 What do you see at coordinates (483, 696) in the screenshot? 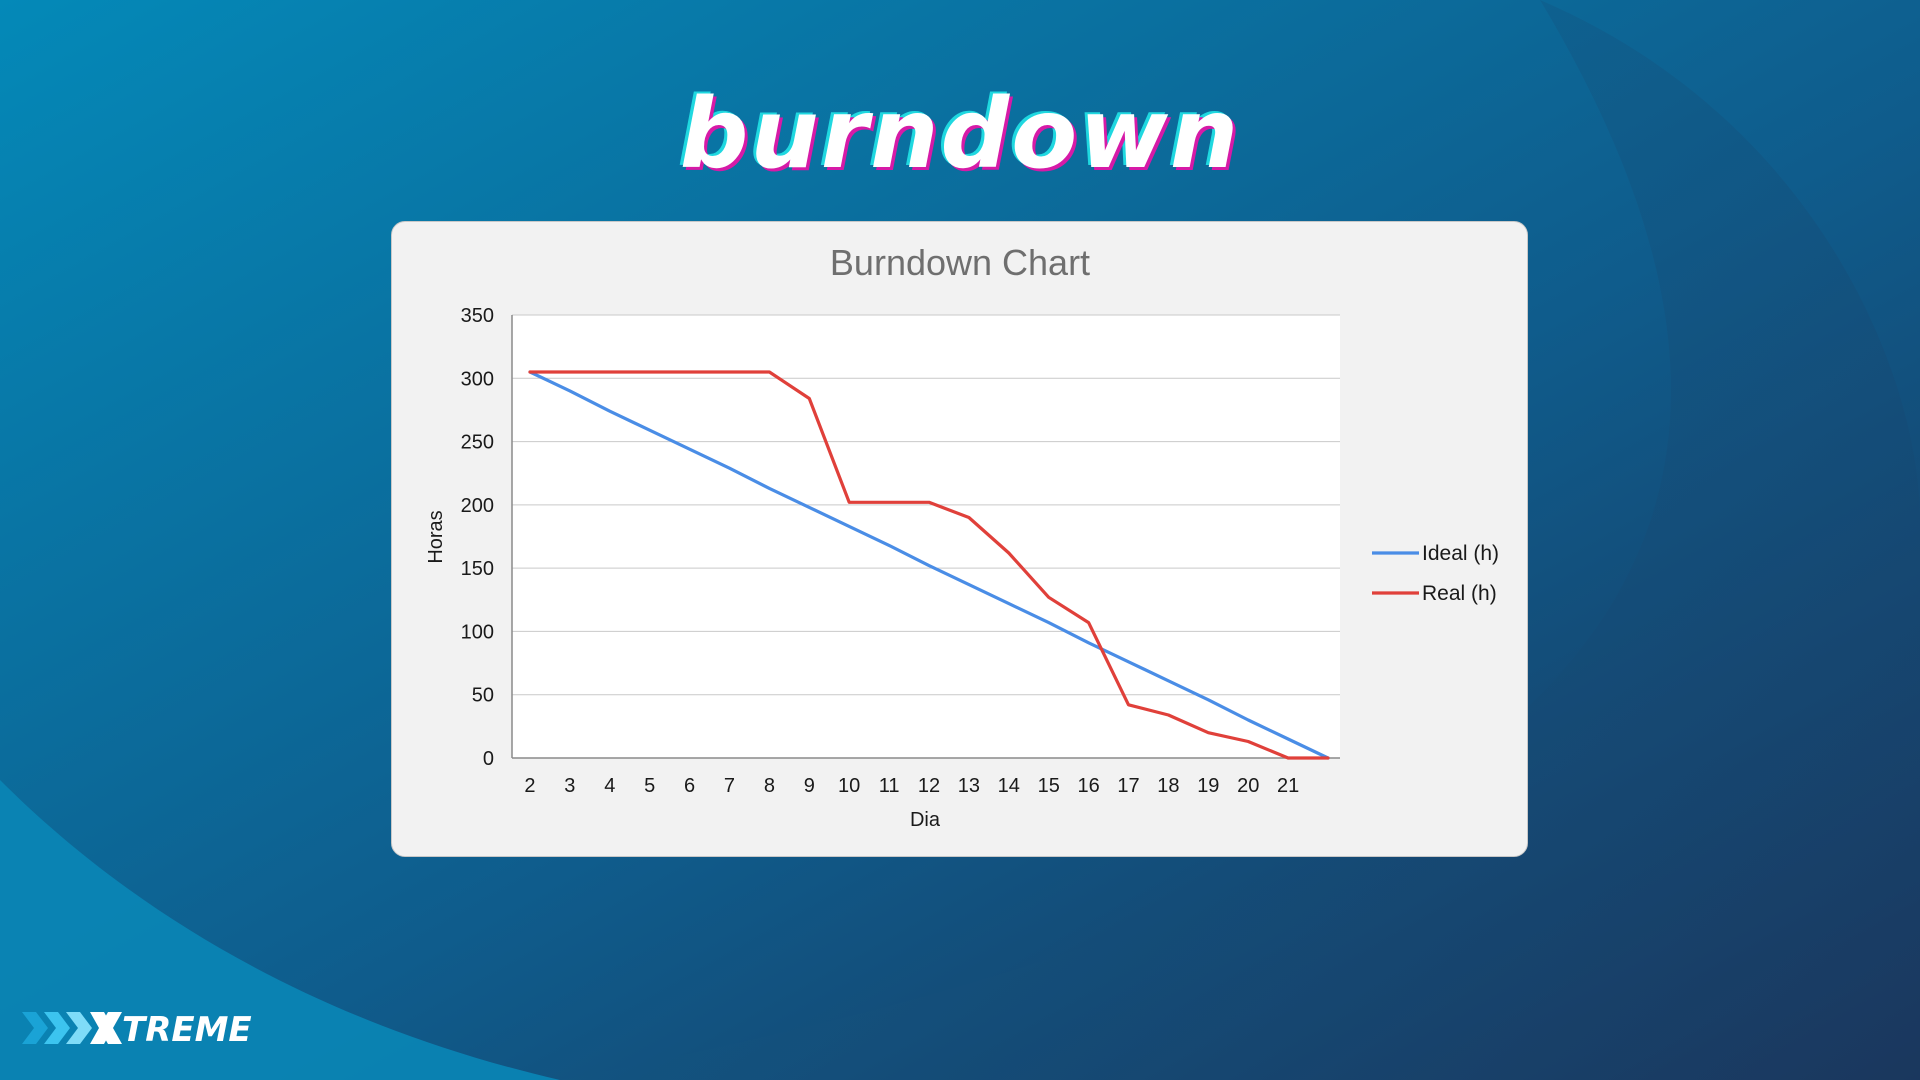
I see `y-tick-label: 50` at bounding box center [483, 696].